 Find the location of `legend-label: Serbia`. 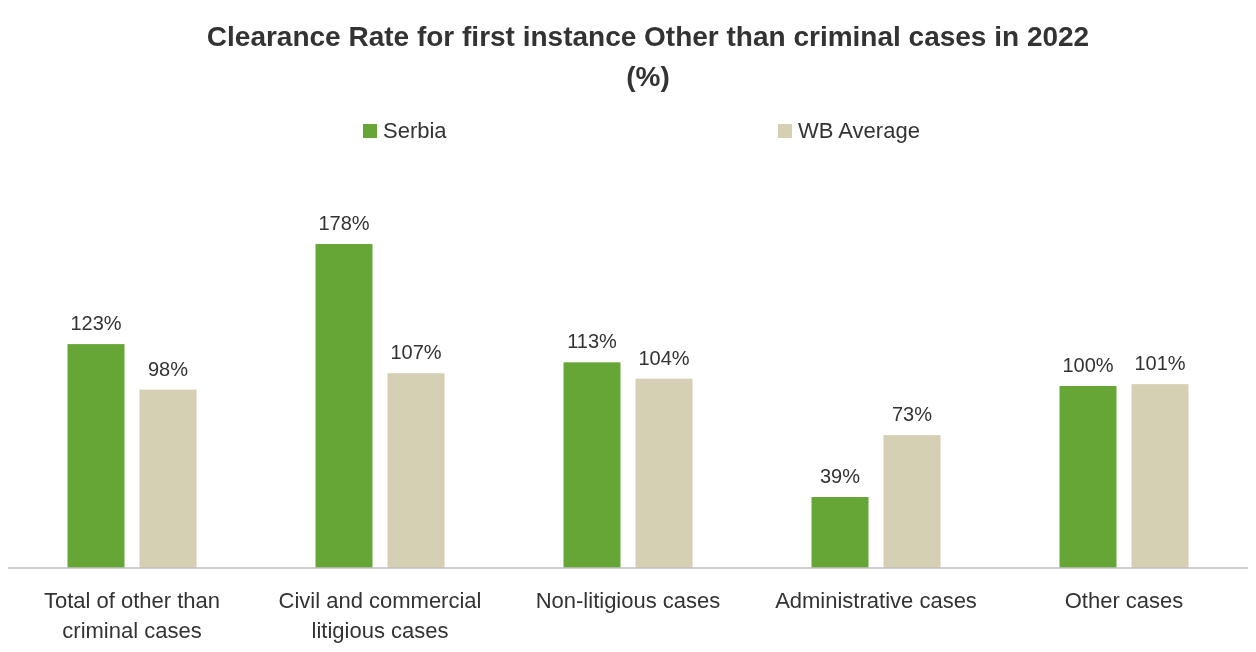

legend-label: Serbia is located at coordinates (415, 130).